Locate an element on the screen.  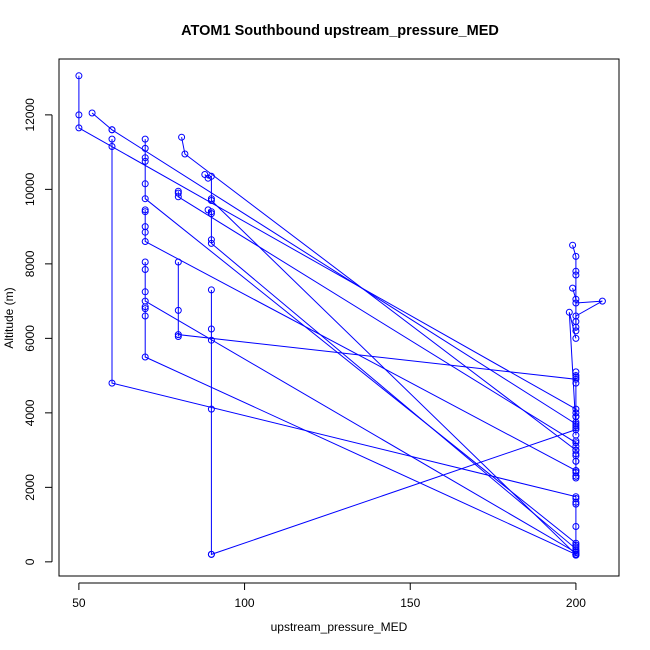
y-tick-label: 4000 is located at coordinates (30, 412).